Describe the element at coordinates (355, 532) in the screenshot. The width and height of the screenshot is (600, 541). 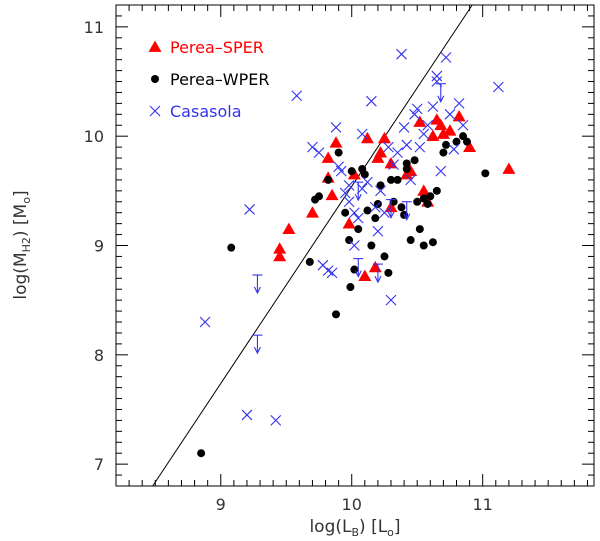
I see `x-label-sub: B` at that location.